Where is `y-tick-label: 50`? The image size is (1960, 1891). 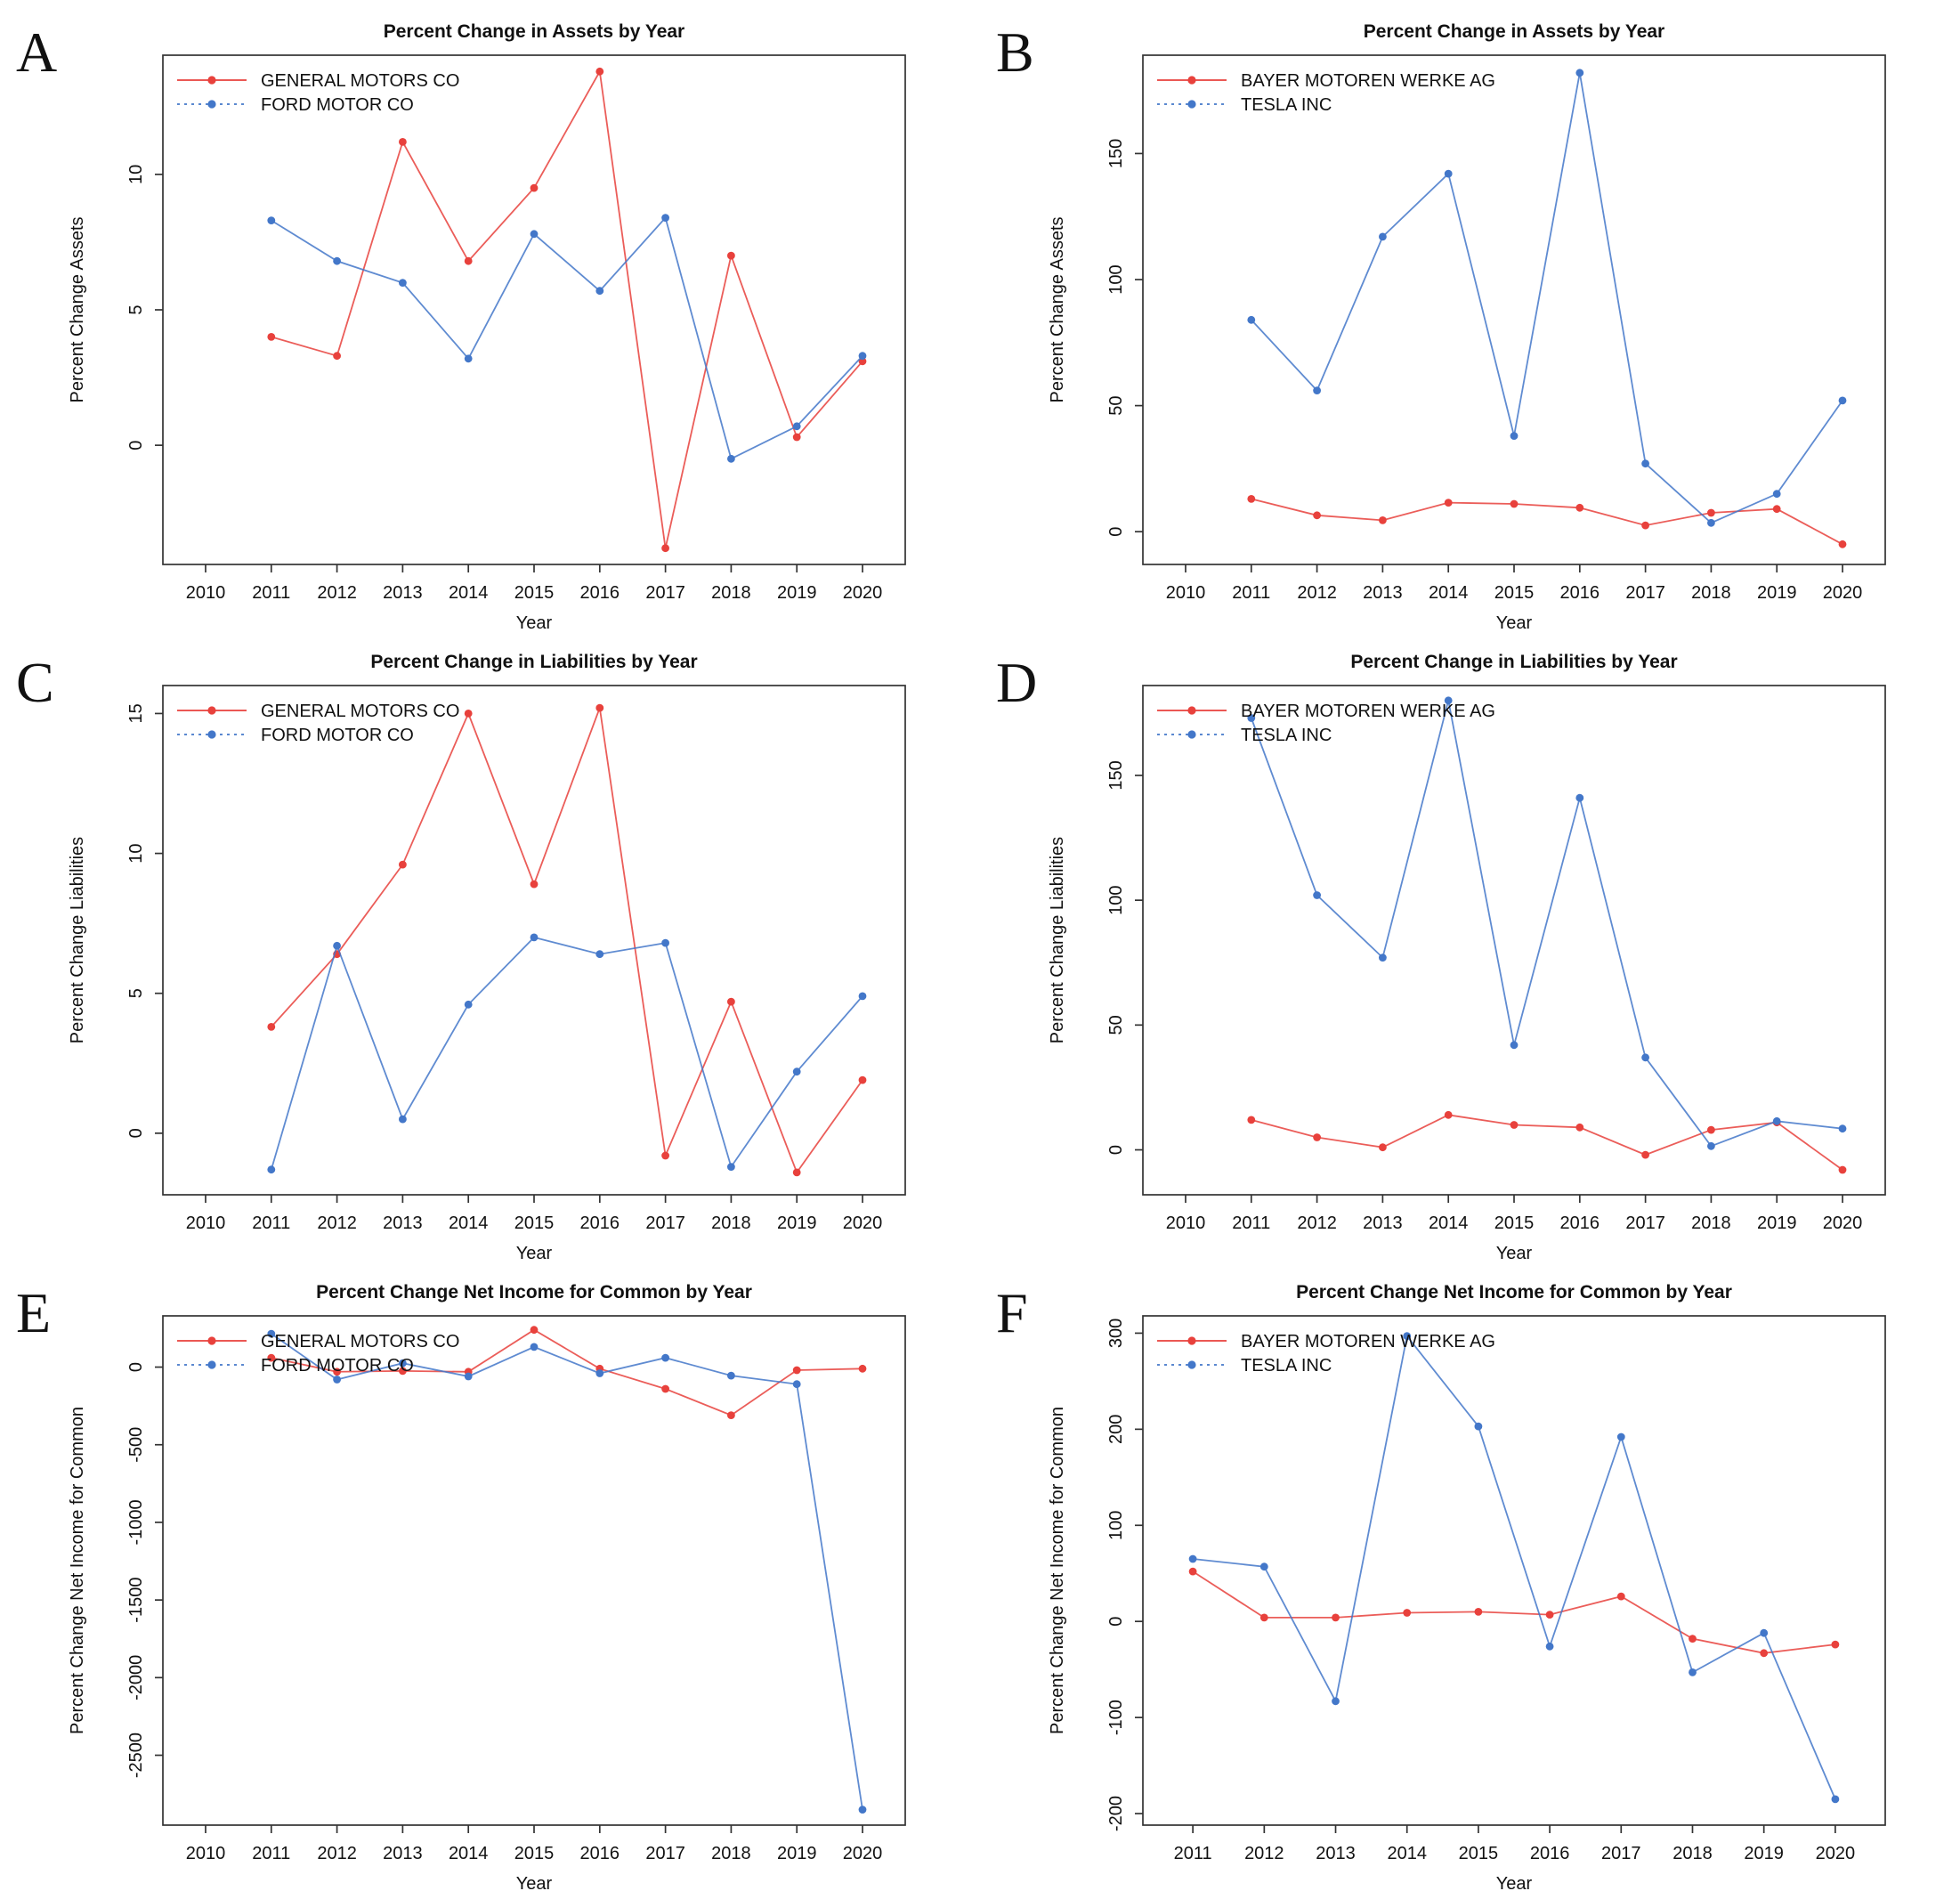
y-tick-label: 50 is located at coordinates (1116, 1025).